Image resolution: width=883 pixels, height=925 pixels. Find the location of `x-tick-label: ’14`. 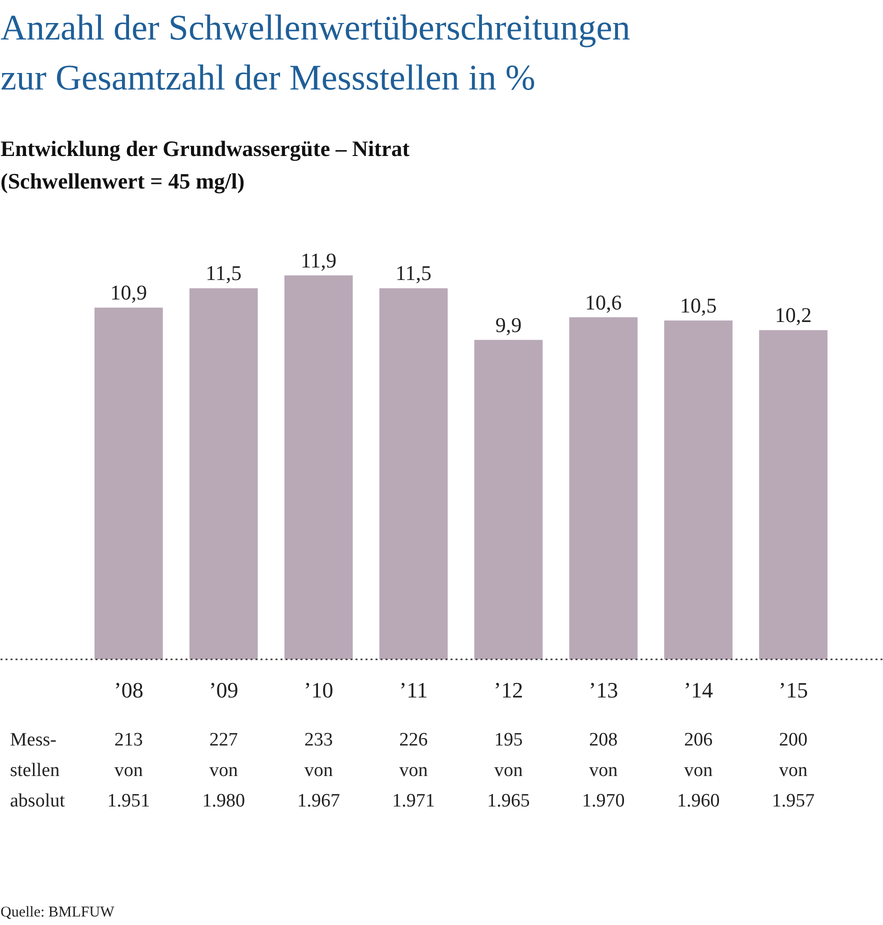

x-tick-label: ’14 is located at coordinates (699, 689).